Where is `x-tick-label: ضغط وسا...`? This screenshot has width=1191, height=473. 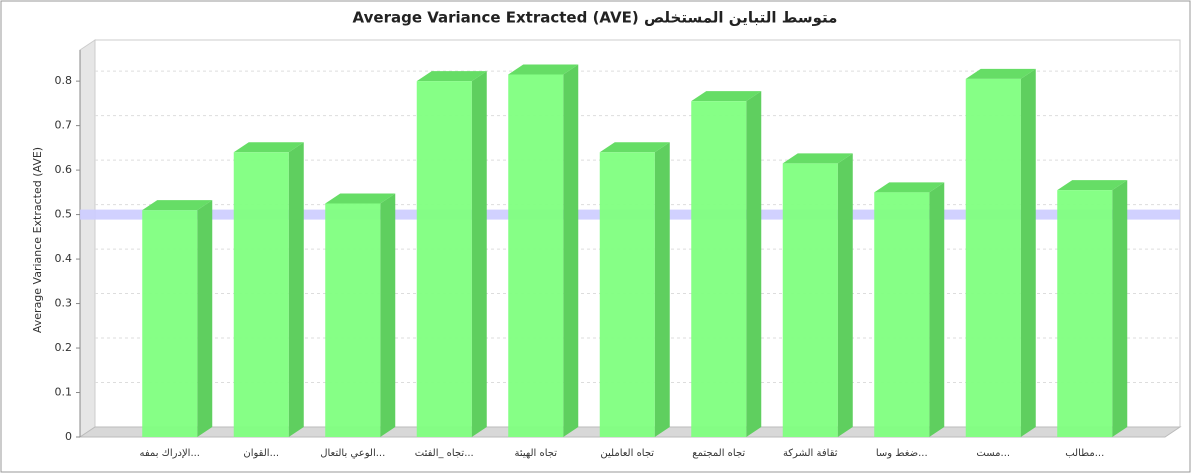
x-tick-label: ضغط وسا... is located at coordinates (902, 453).